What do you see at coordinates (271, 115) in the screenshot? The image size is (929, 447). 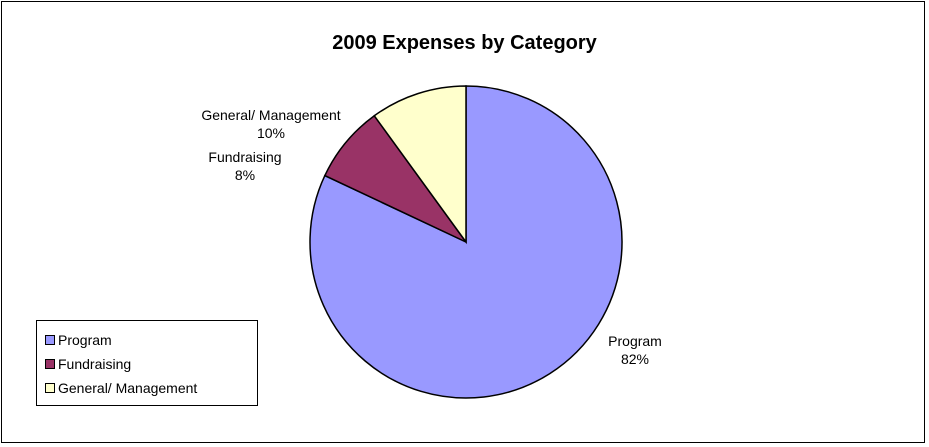 I see `label-general-management-name: General/ Management` at bounding box center [271, 115].